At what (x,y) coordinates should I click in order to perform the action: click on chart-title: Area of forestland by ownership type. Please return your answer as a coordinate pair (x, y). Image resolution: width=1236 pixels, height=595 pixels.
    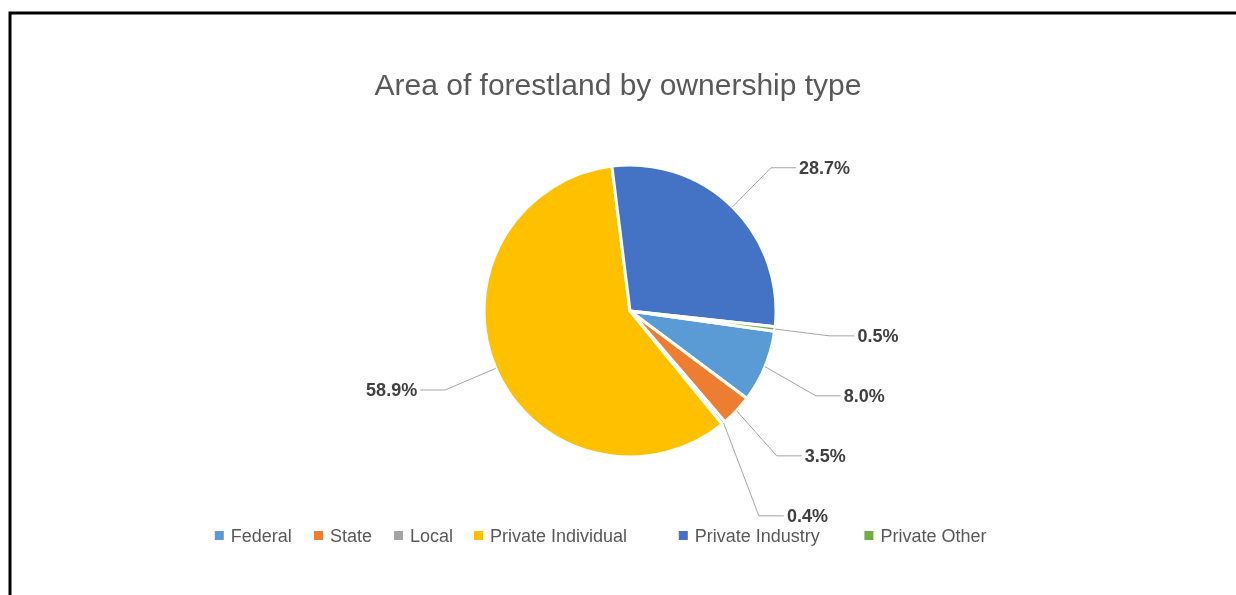
    Looking at the image, I should click on (618, 84).